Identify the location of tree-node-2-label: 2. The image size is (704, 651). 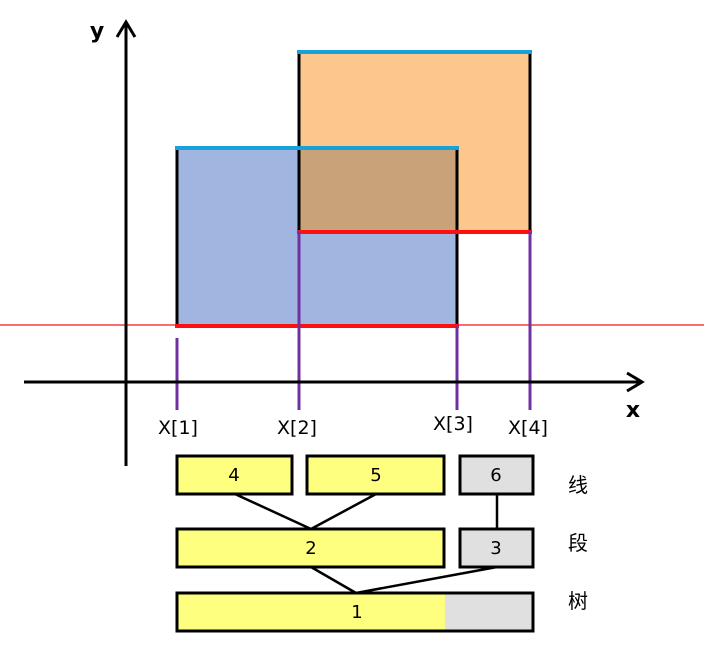
(310, 548).